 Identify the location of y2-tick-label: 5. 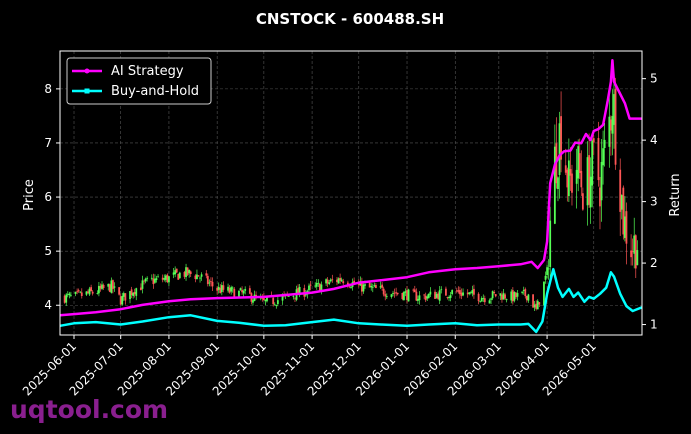
(654, 79).